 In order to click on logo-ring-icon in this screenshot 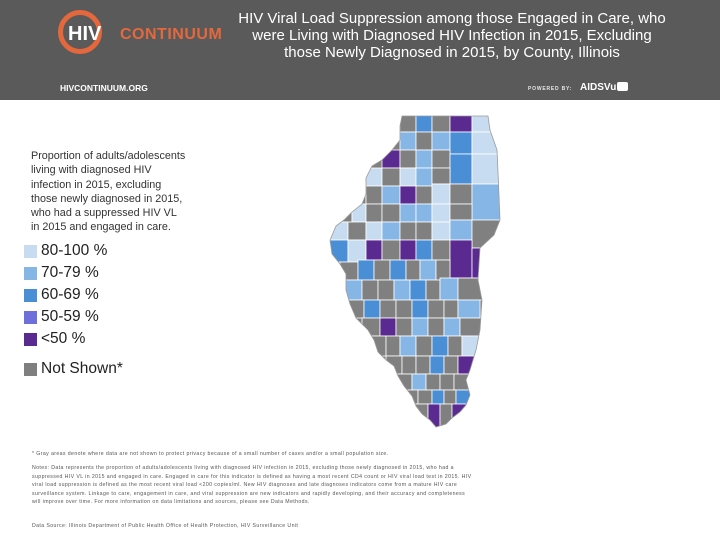, I will do `click(80, 32)`.